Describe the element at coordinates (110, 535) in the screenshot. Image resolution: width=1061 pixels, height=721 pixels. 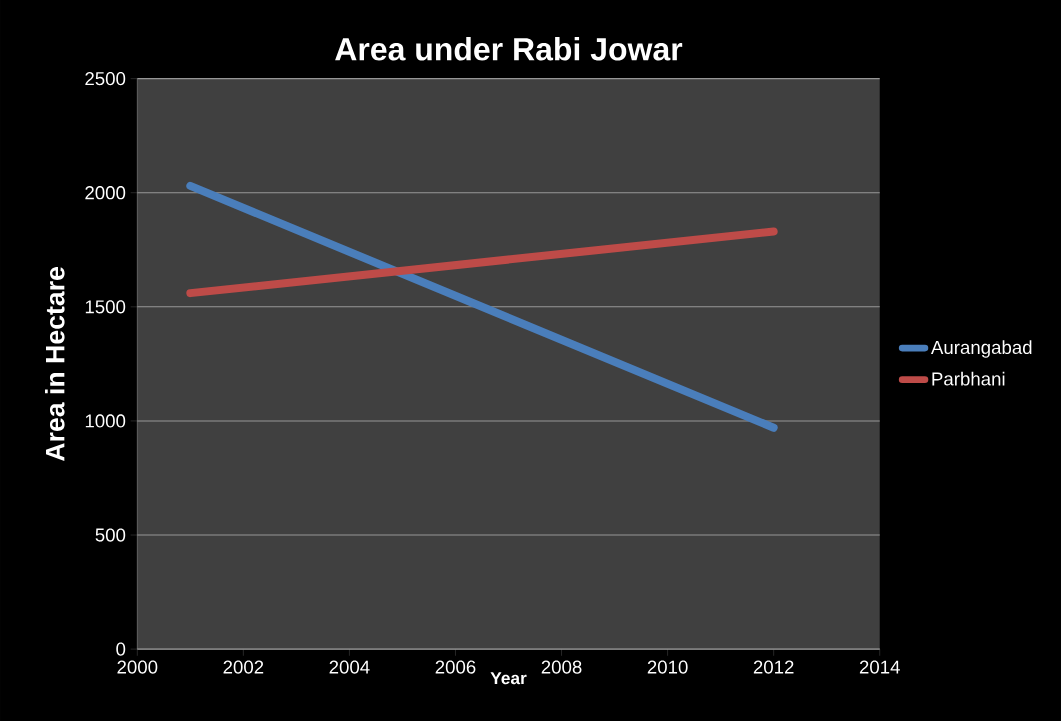
I see `y-tick-label: 500` at that location.